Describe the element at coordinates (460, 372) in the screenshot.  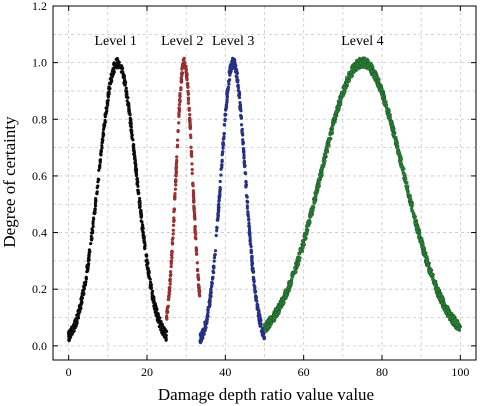
I see `x-tick-label: 100` at that location.